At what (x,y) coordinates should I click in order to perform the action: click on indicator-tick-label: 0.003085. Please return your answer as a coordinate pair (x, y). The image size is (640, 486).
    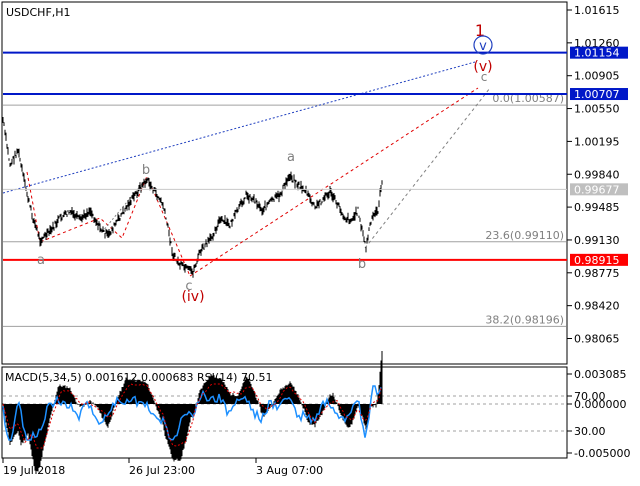
    Looking at the image, I should click on (600, 374).